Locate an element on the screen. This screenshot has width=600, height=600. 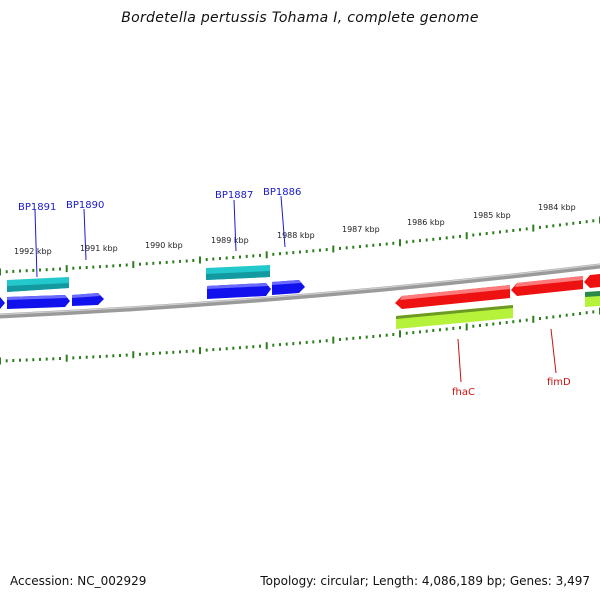
gene-label-bp1891: BP1891 is located at coordinates (37, 207).